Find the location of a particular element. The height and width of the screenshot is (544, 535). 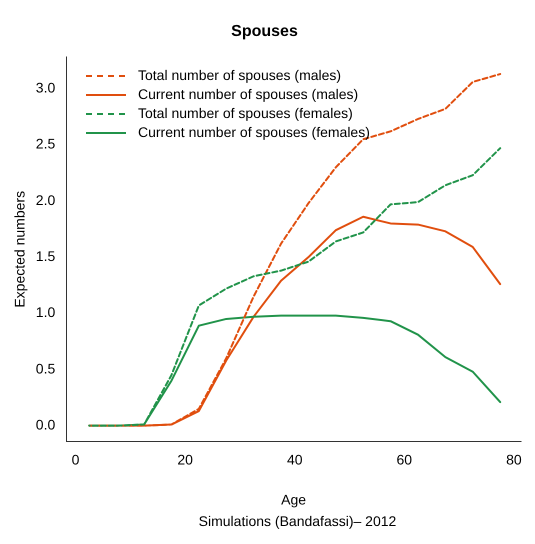

y-tick-label: 2.5 is located at coordinates (46, 144).